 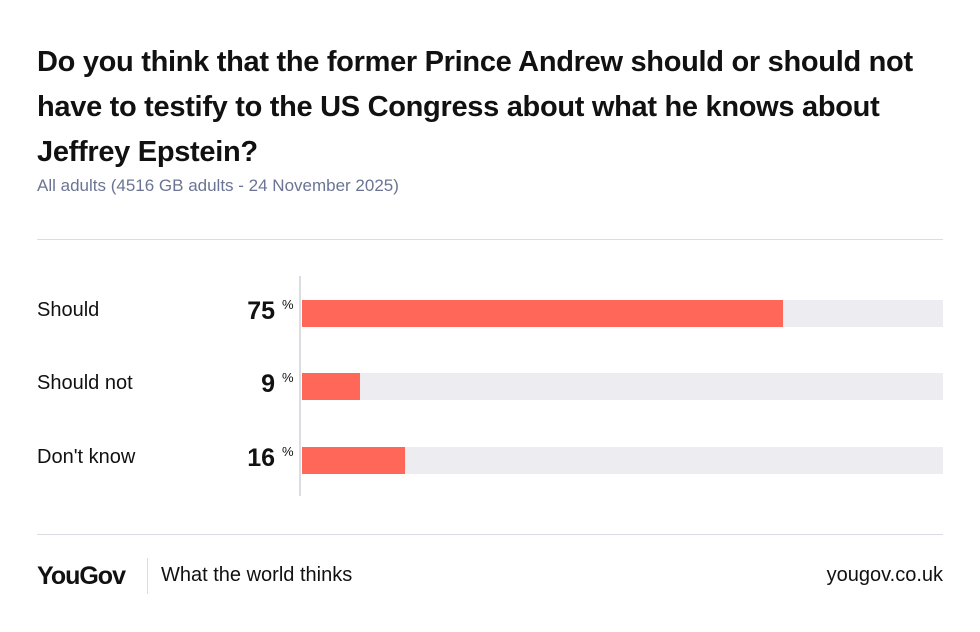 I want to click on data-label: 9, so click(x=268, y=384).